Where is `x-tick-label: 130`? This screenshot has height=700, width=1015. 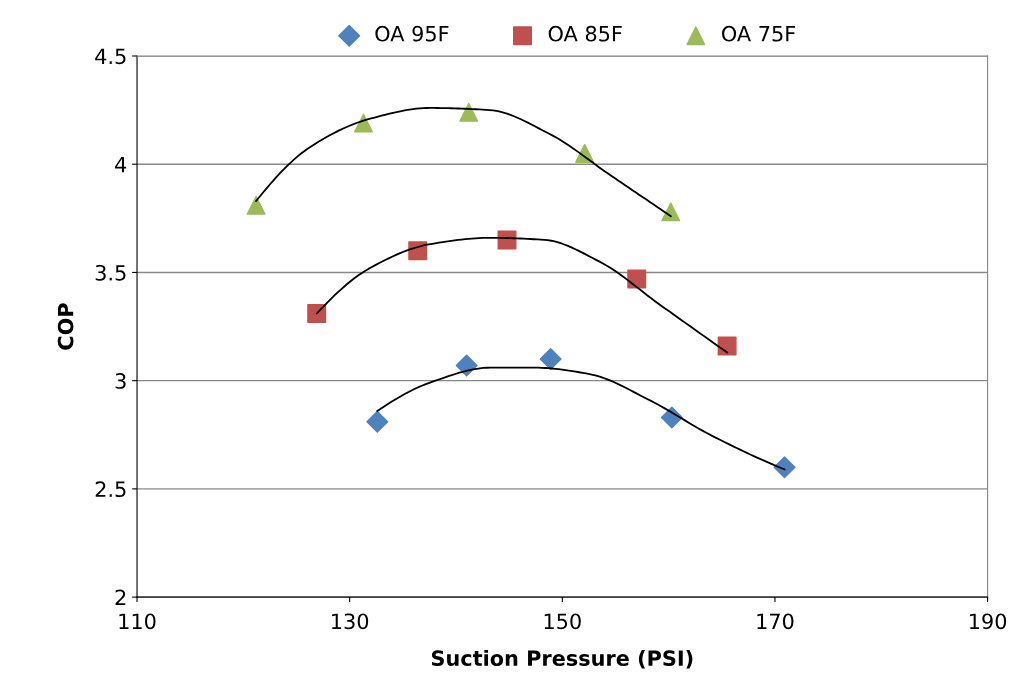
x-tick-label: 130 is located at coordinates (350, 621).